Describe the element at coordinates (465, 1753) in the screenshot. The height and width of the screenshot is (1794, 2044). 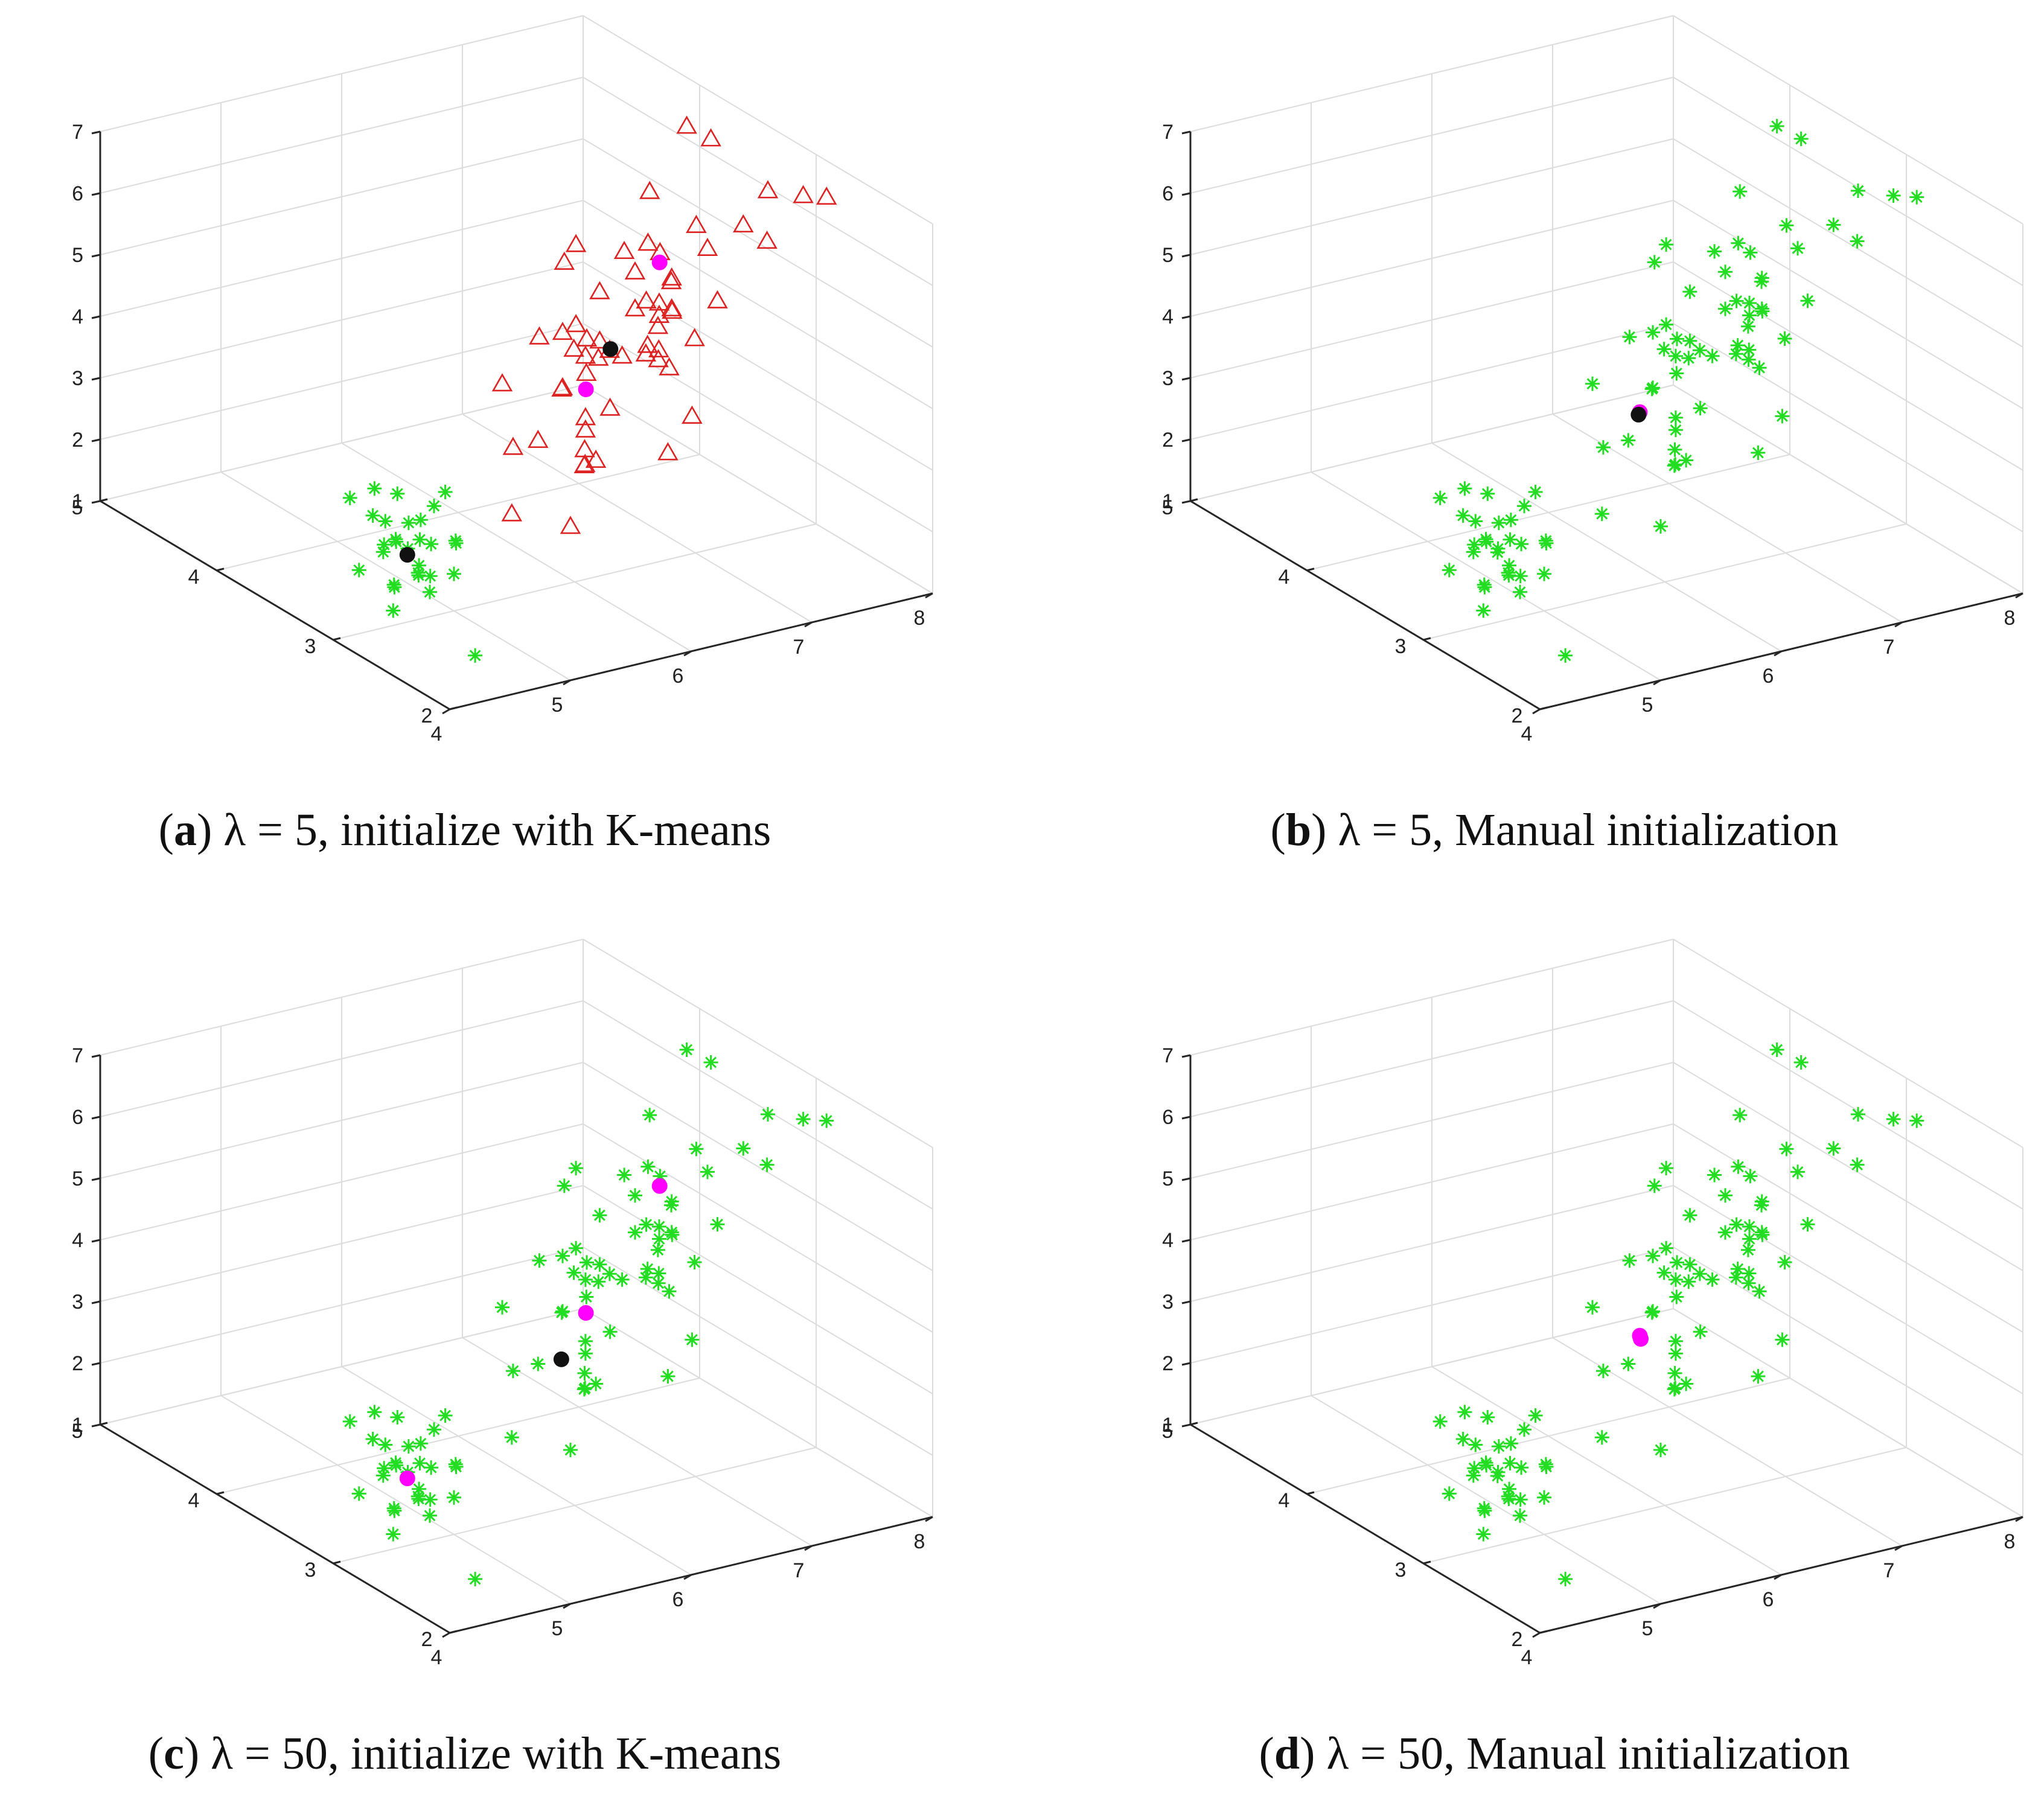
I see `panel-caption: (c) λ = 50, initialize with K-means` at that location.